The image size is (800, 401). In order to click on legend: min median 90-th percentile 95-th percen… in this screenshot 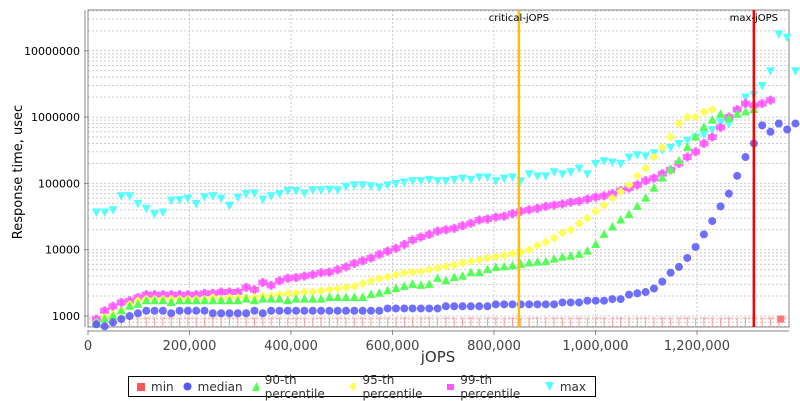, I will do `click(362, 387)`.